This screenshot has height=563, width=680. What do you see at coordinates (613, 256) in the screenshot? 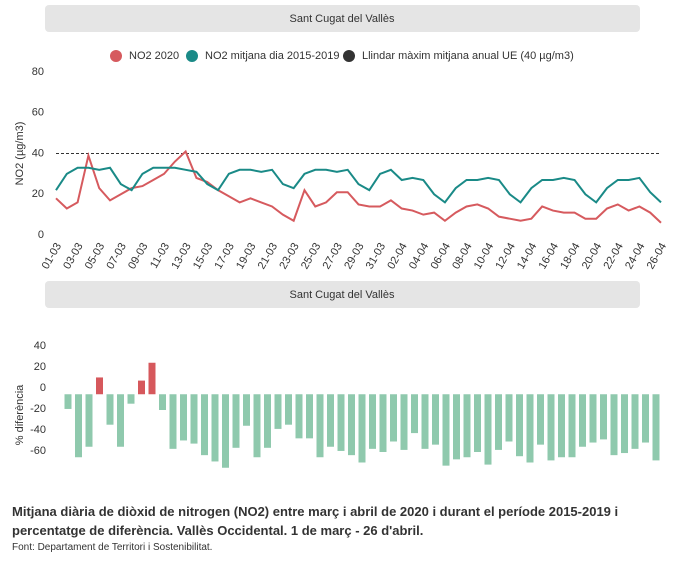
I see `x-tick-label: 22-04` at bounding box center [613, 256].